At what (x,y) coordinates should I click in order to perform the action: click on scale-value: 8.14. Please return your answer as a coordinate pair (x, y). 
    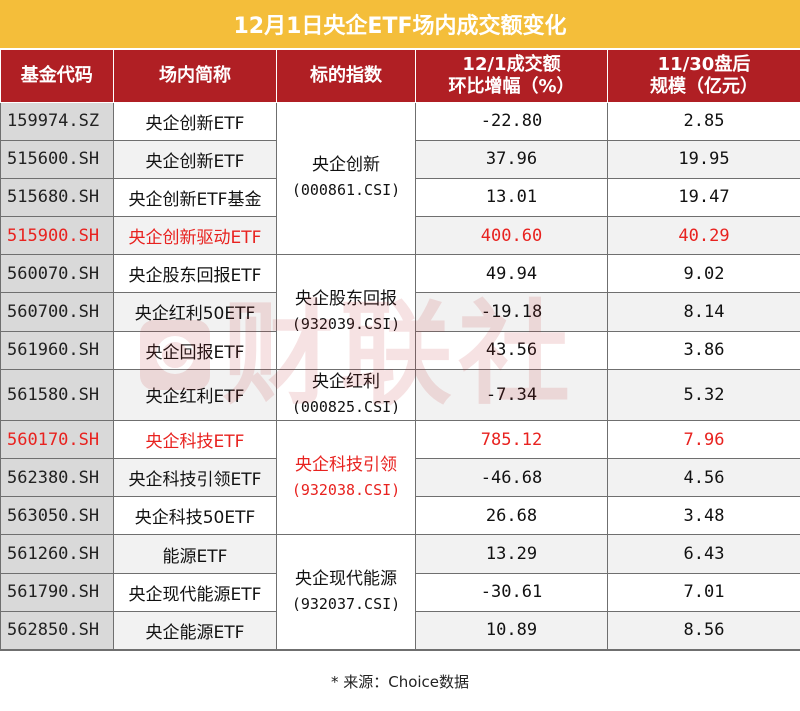
    Looking at the image, I should click on (703, 312).